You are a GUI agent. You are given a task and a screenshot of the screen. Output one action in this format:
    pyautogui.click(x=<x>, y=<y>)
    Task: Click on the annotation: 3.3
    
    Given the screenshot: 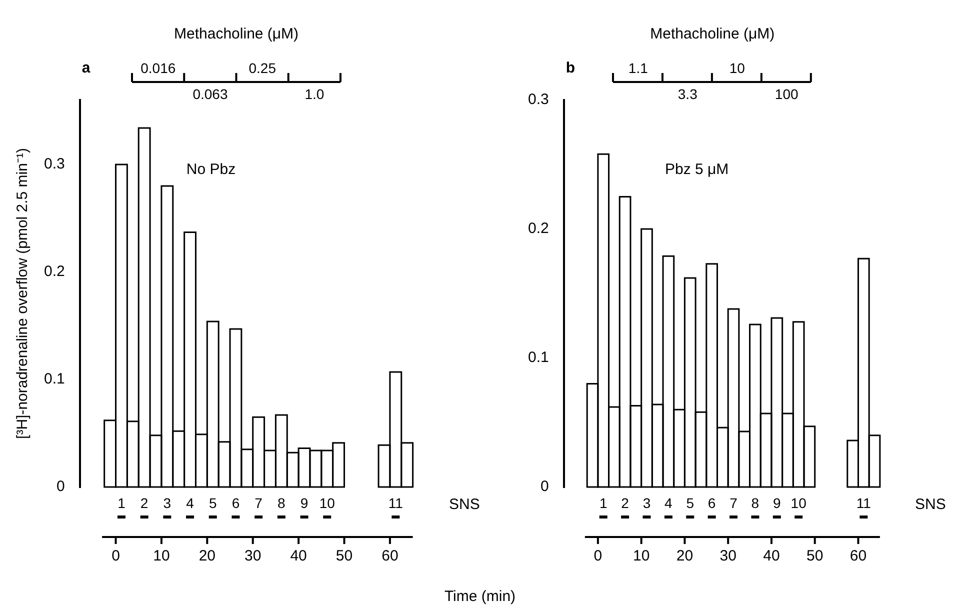 What is the action you would take?
    pyautogui.click(x=688, y=94)
    